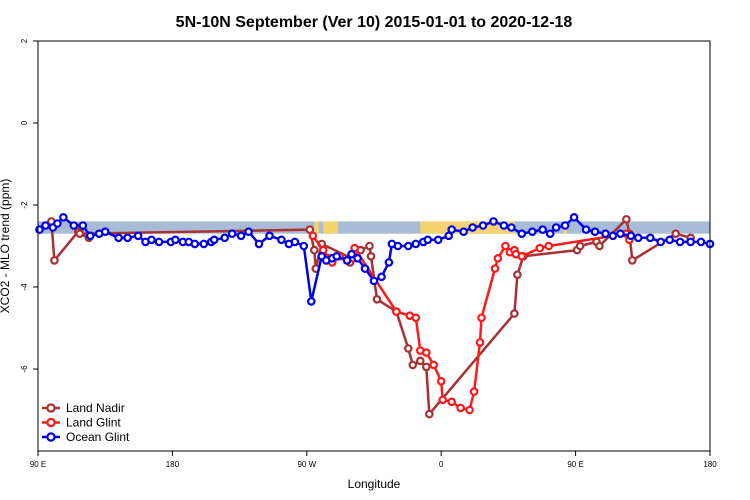 Image resolution: width=750 pixels, height=500 pixels. I want to click on legend-label: Ocean Glint, so click(98, 437).